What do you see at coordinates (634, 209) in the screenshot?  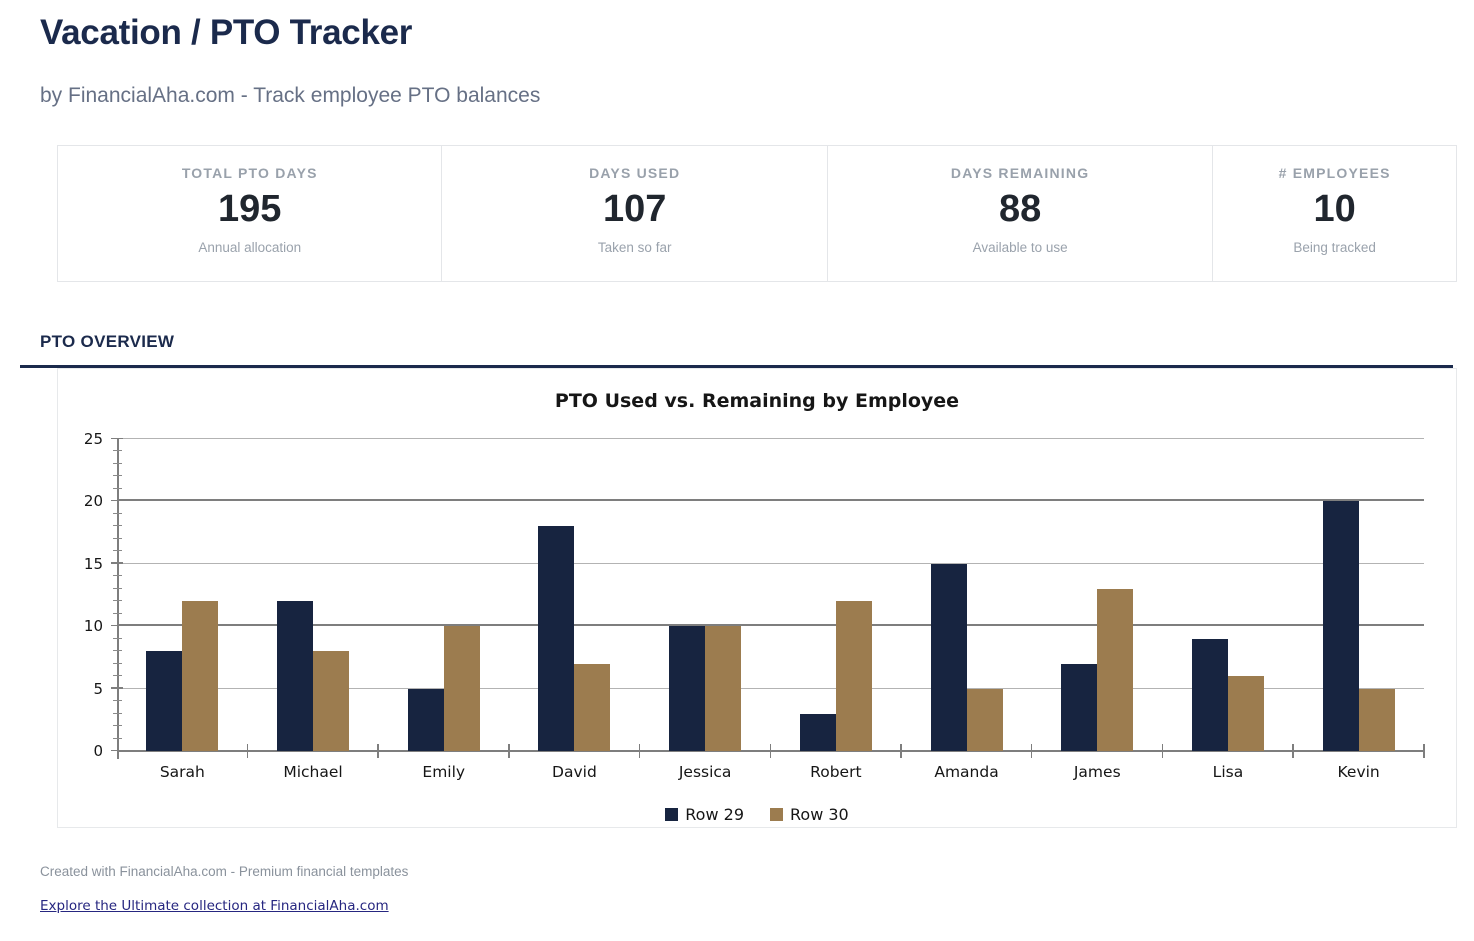 I see `stat-value: 107` at bounding box center [634, 209].